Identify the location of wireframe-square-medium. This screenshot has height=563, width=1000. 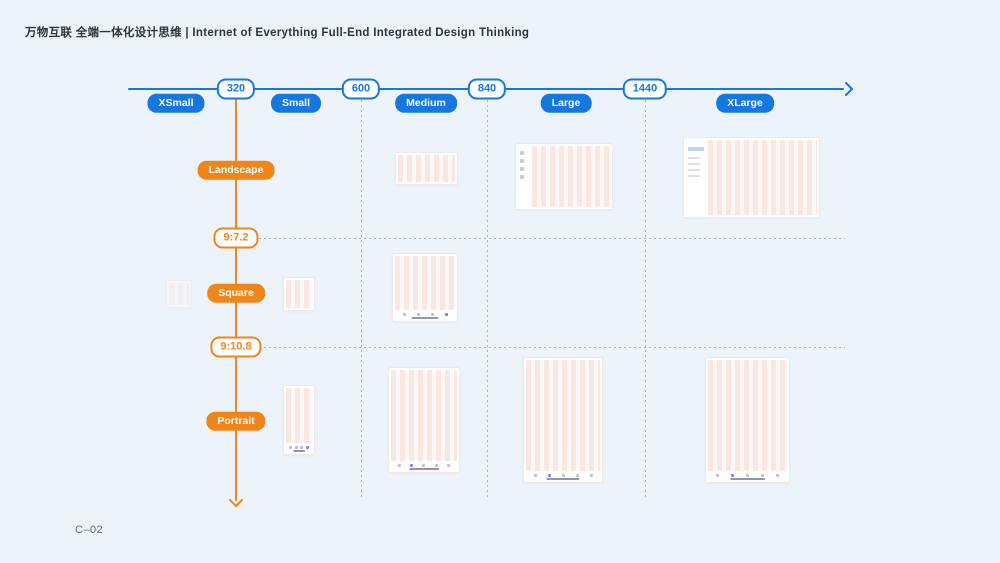
(425, 287).